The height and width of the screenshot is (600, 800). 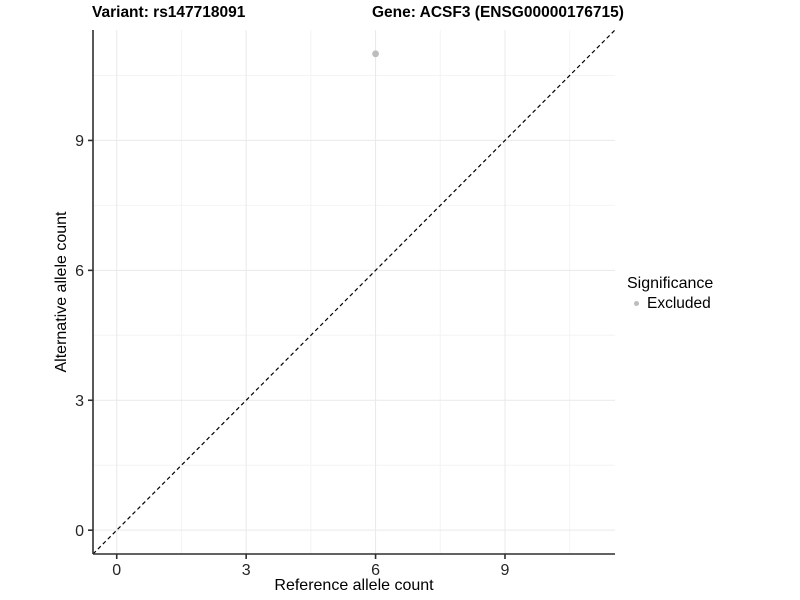 I want to click on excluded-point-icon, so click(x=636, y=303).